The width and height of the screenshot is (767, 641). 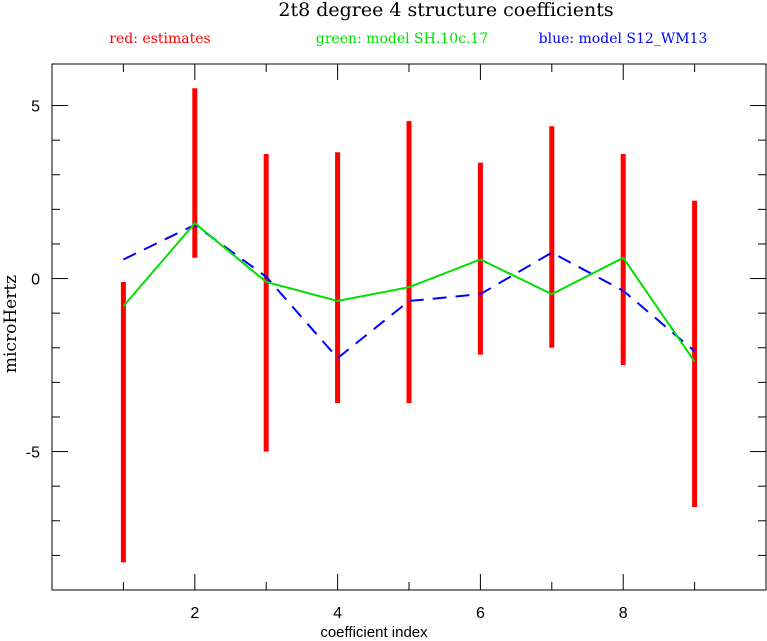 What do you see at coordinates (159, 39) in the screenshot?
I see `legend-estimates: red: estimates` at bounding box center [159, 39].